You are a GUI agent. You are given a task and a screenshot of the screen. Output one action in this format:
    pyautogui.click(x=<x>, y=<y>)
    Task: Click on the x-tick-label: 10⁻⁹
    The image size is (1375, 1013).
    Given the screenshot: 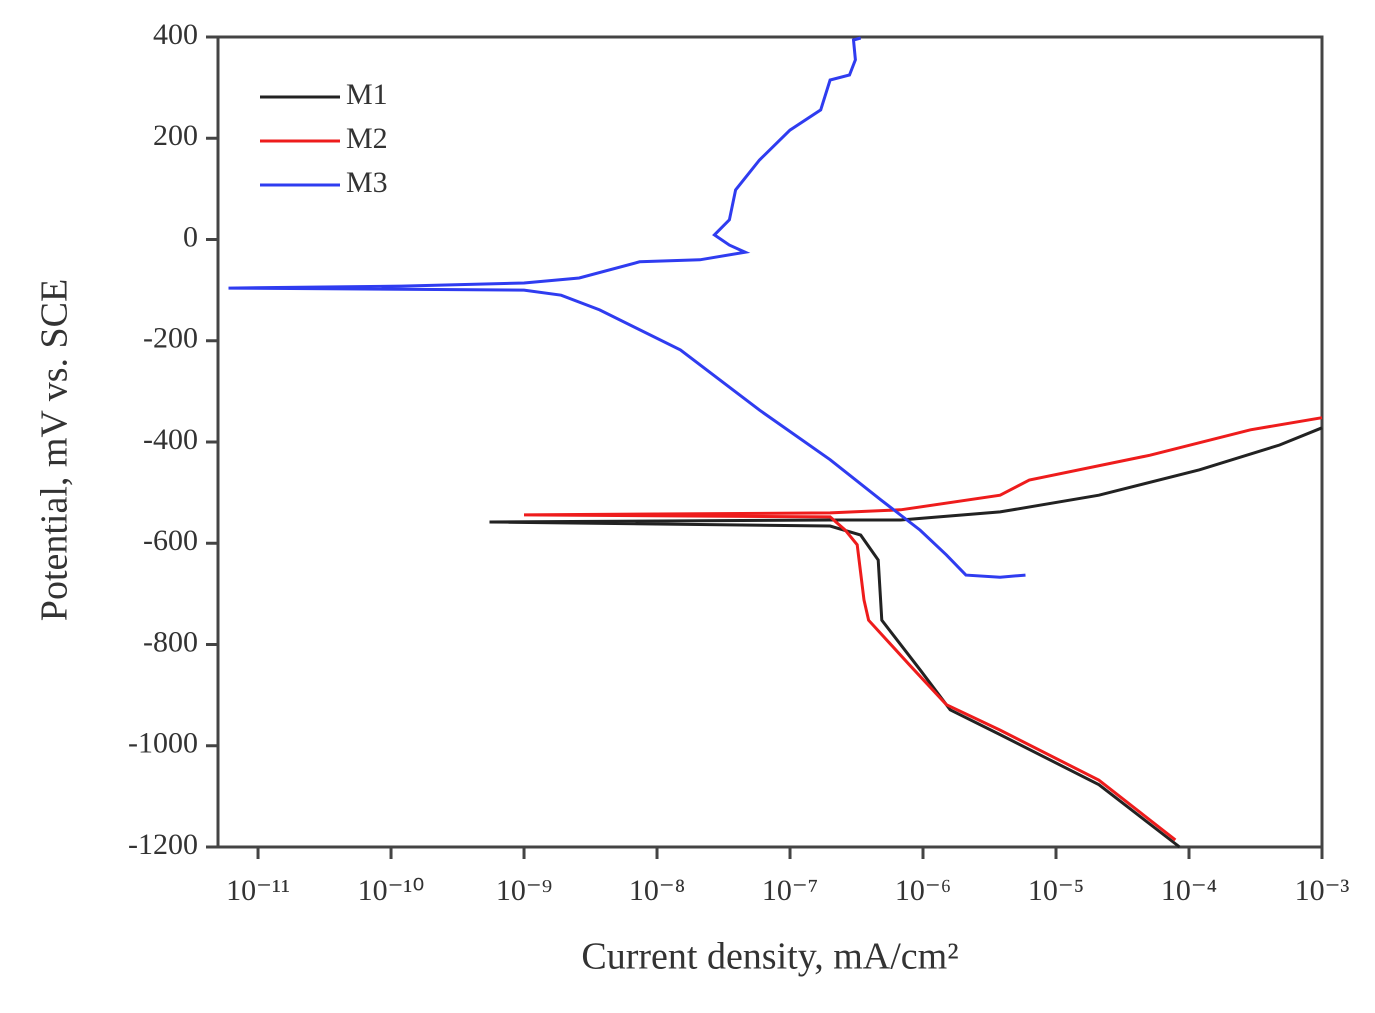 What is the action you would take?
    pyautogui.click(x=524, y=890)
    